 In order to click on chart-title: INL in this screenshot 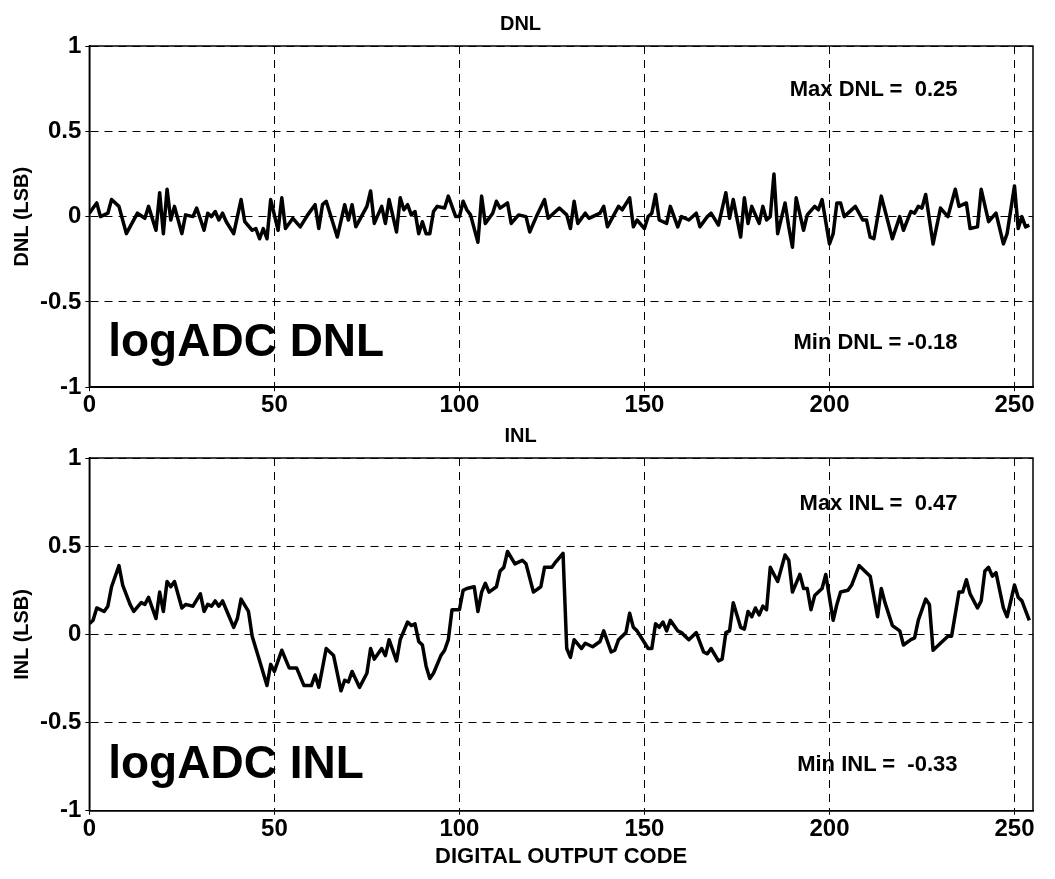, I will do `click(520, 434)`.